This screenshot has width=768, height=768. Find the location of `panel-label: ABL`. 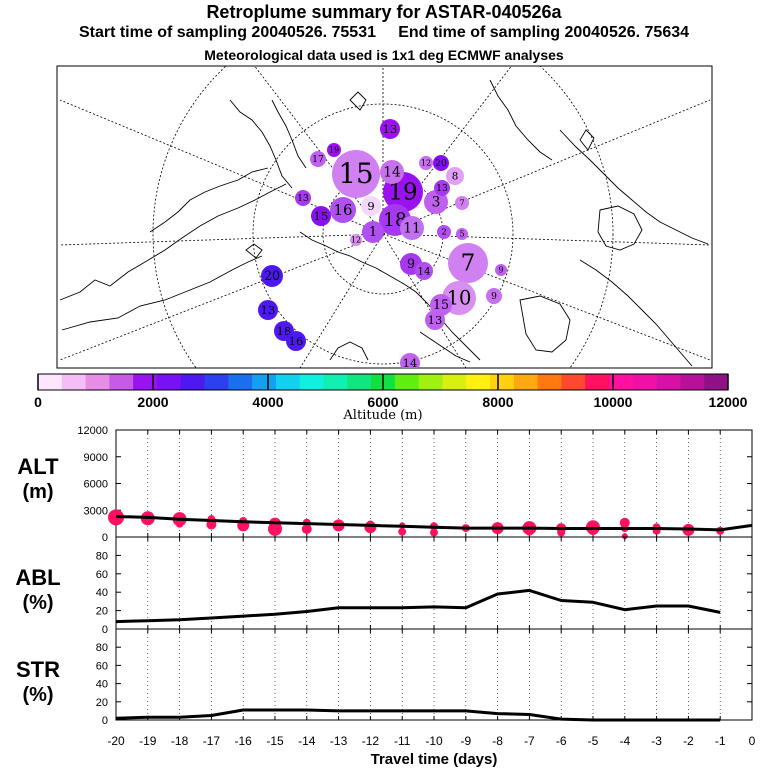

panel-label: ABL is located at coordinates (37, 577).